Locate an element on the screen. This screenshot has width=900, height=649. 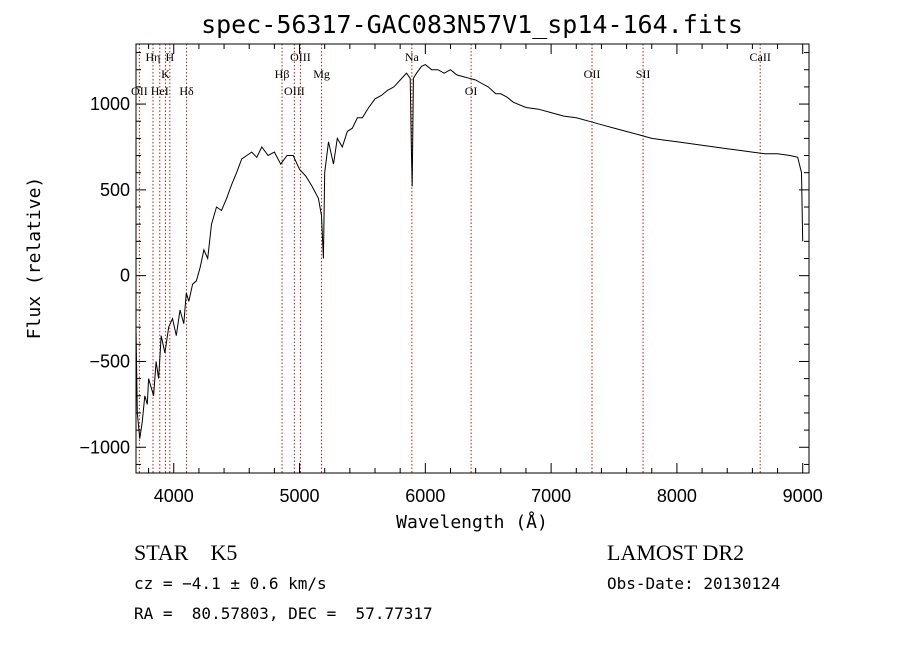
marker-label-2: HeI is located at coordinates (160, 91).